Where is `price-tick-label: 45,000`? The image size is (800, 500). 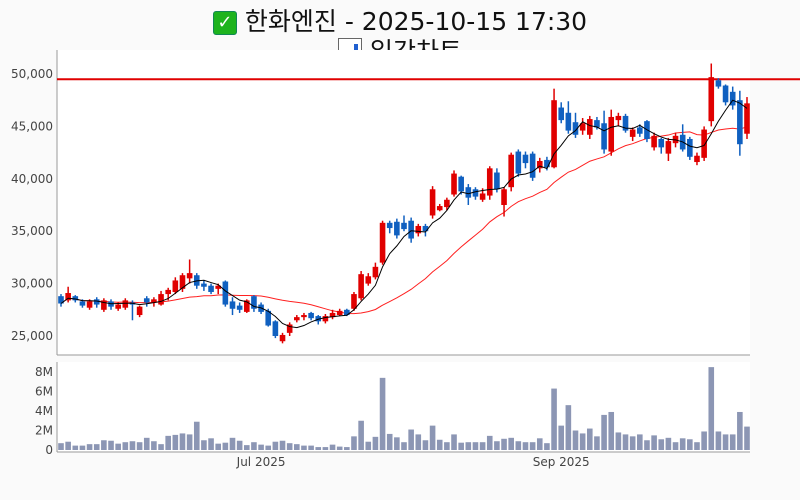 price-tick-label: 45,000 is located at coordinates (32, 126).